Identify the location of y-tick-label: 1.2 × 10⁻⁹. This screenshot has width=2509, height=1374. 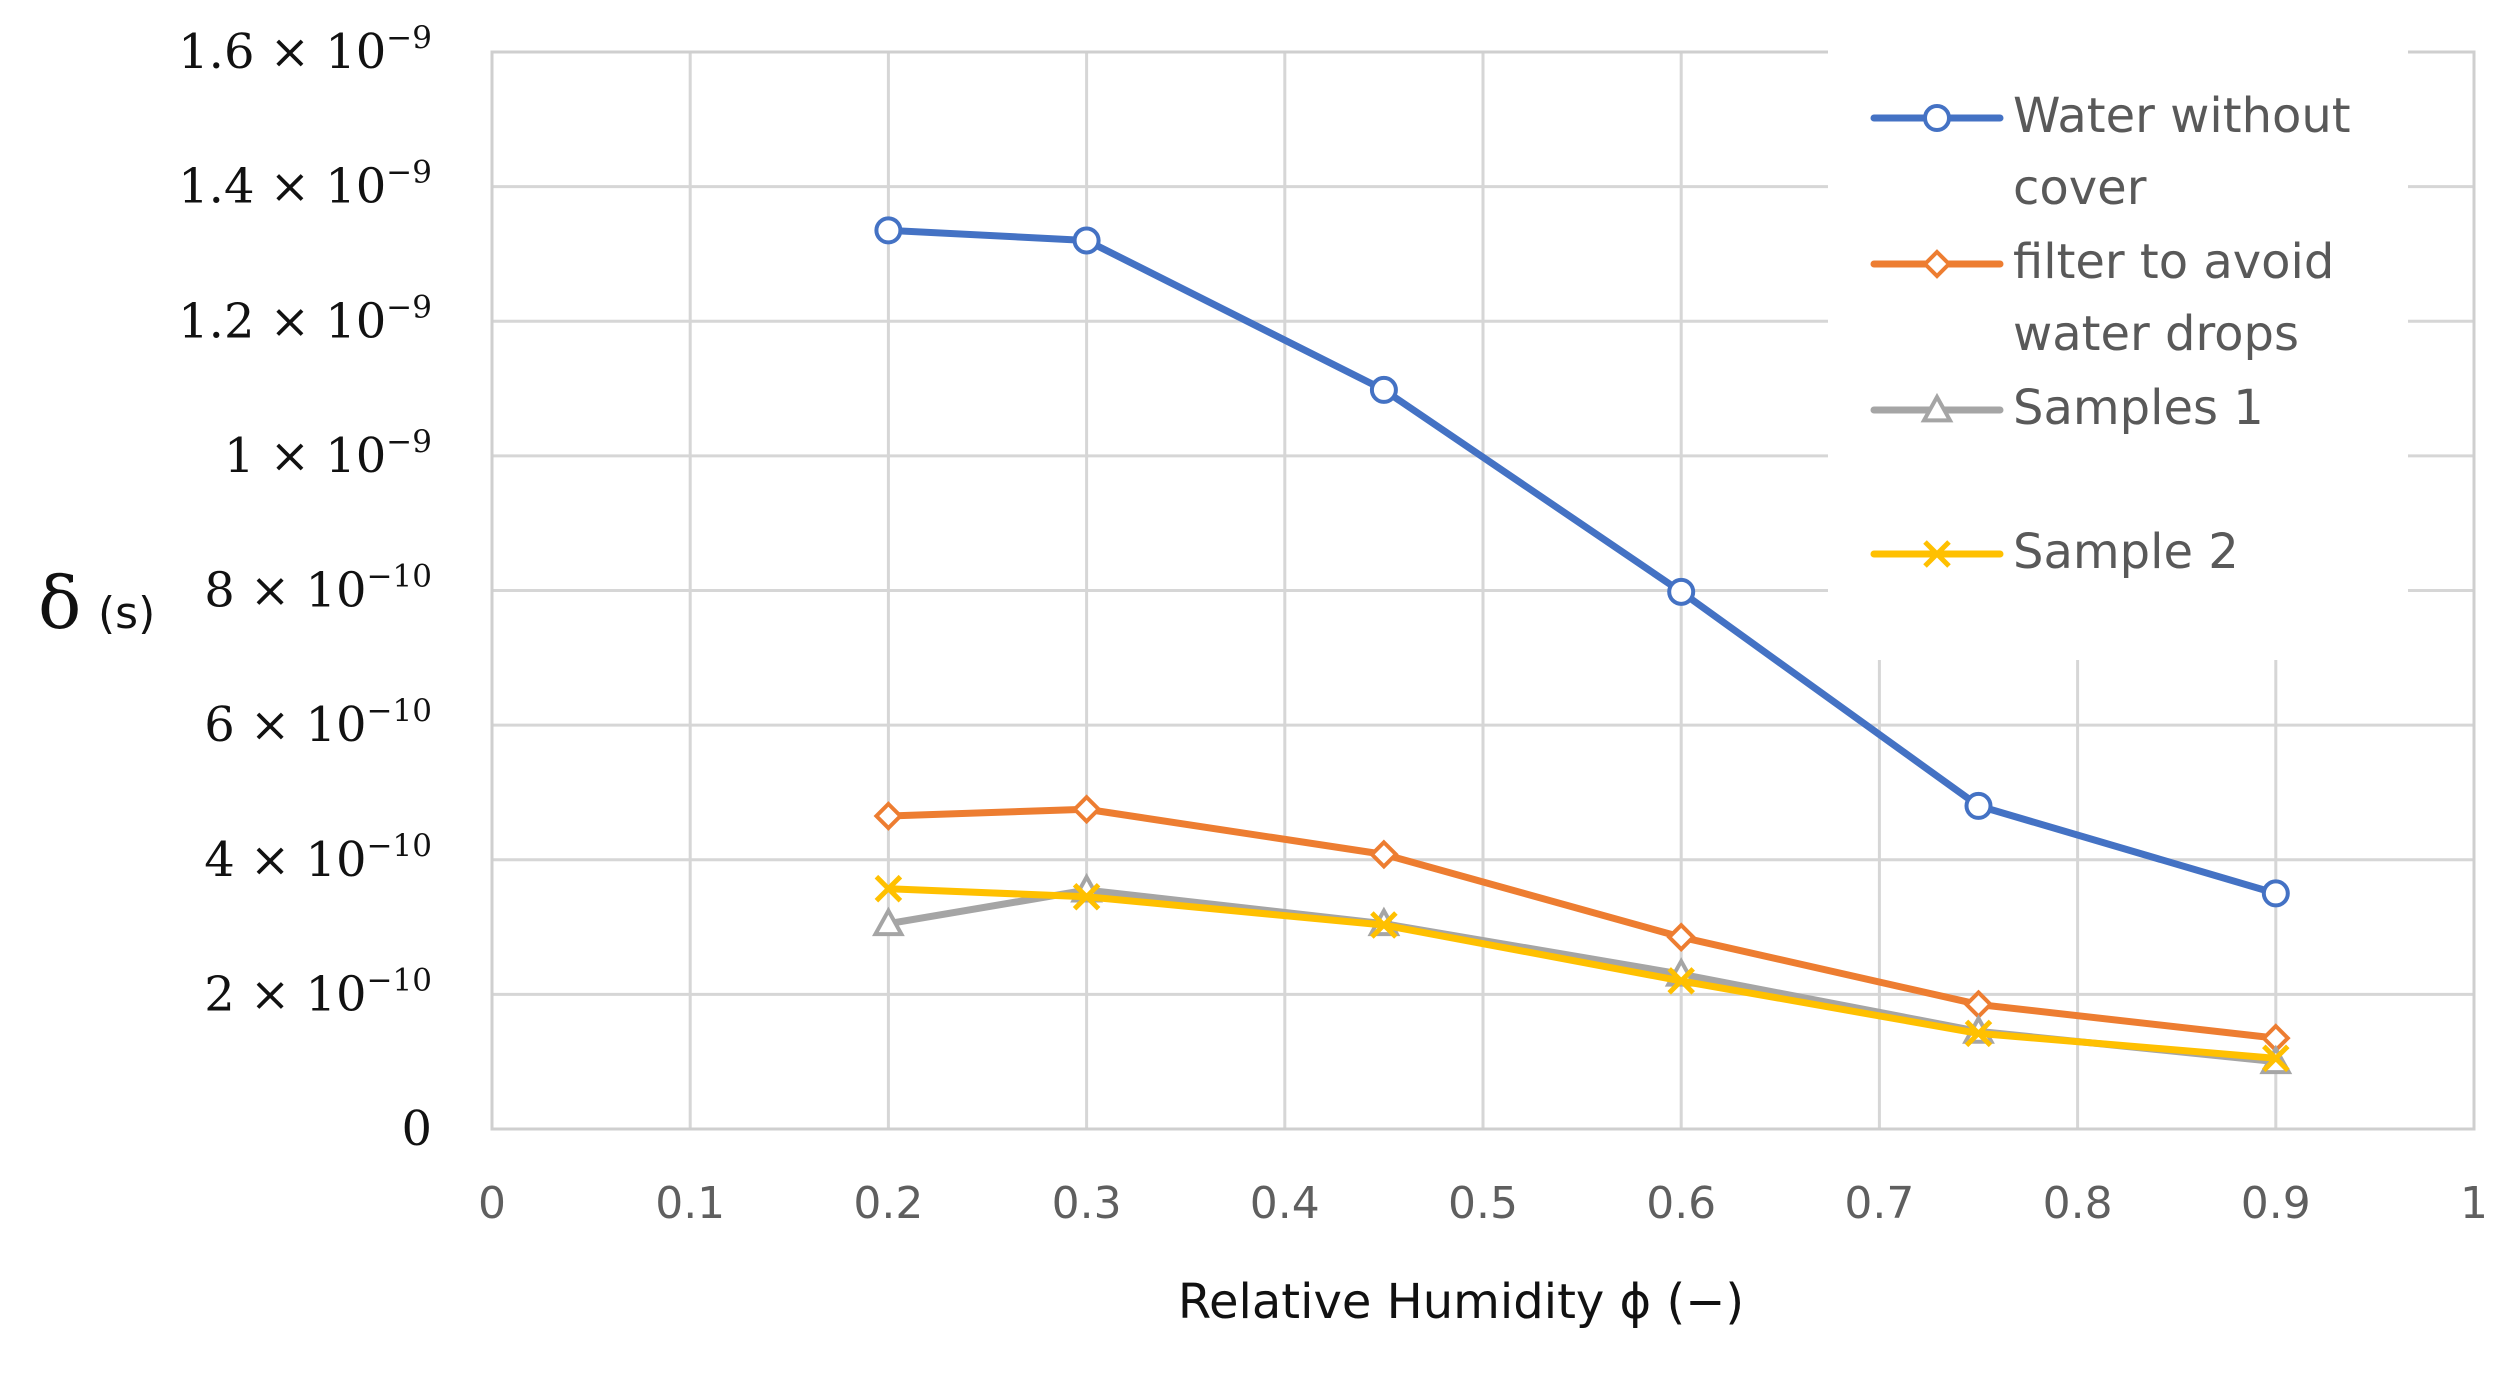
(305, 319).